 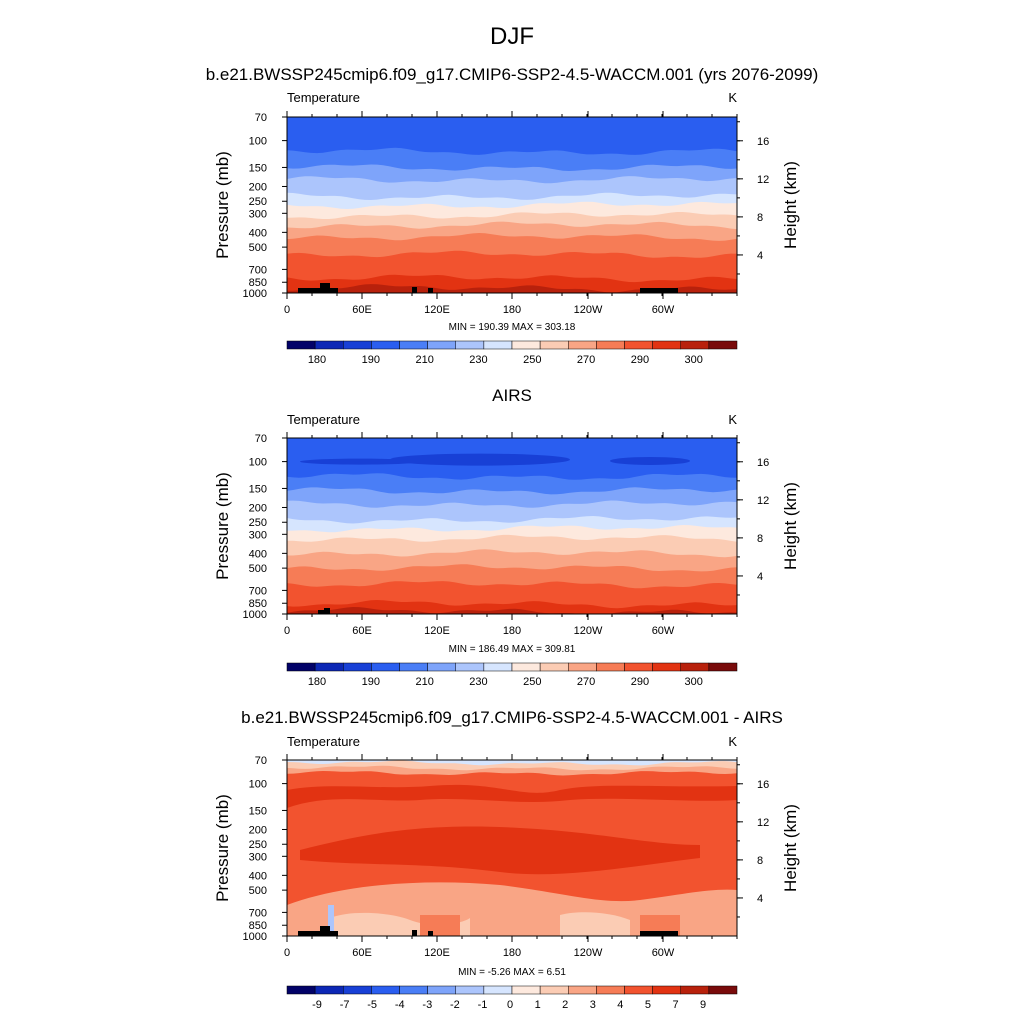 What do you see at coordinates (675, 1005) in the screenshot?
I see `colorbar-label: 7` at bounding box center [675, 1005].